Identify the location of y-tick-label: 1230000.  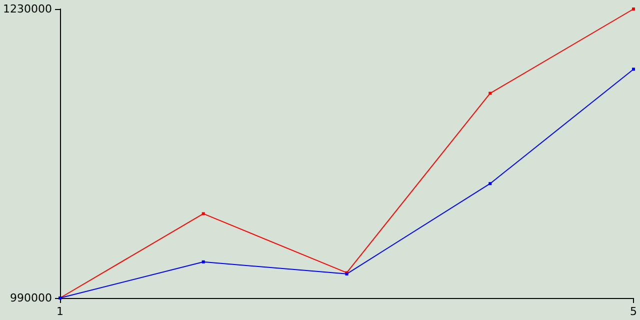
(27, 9).